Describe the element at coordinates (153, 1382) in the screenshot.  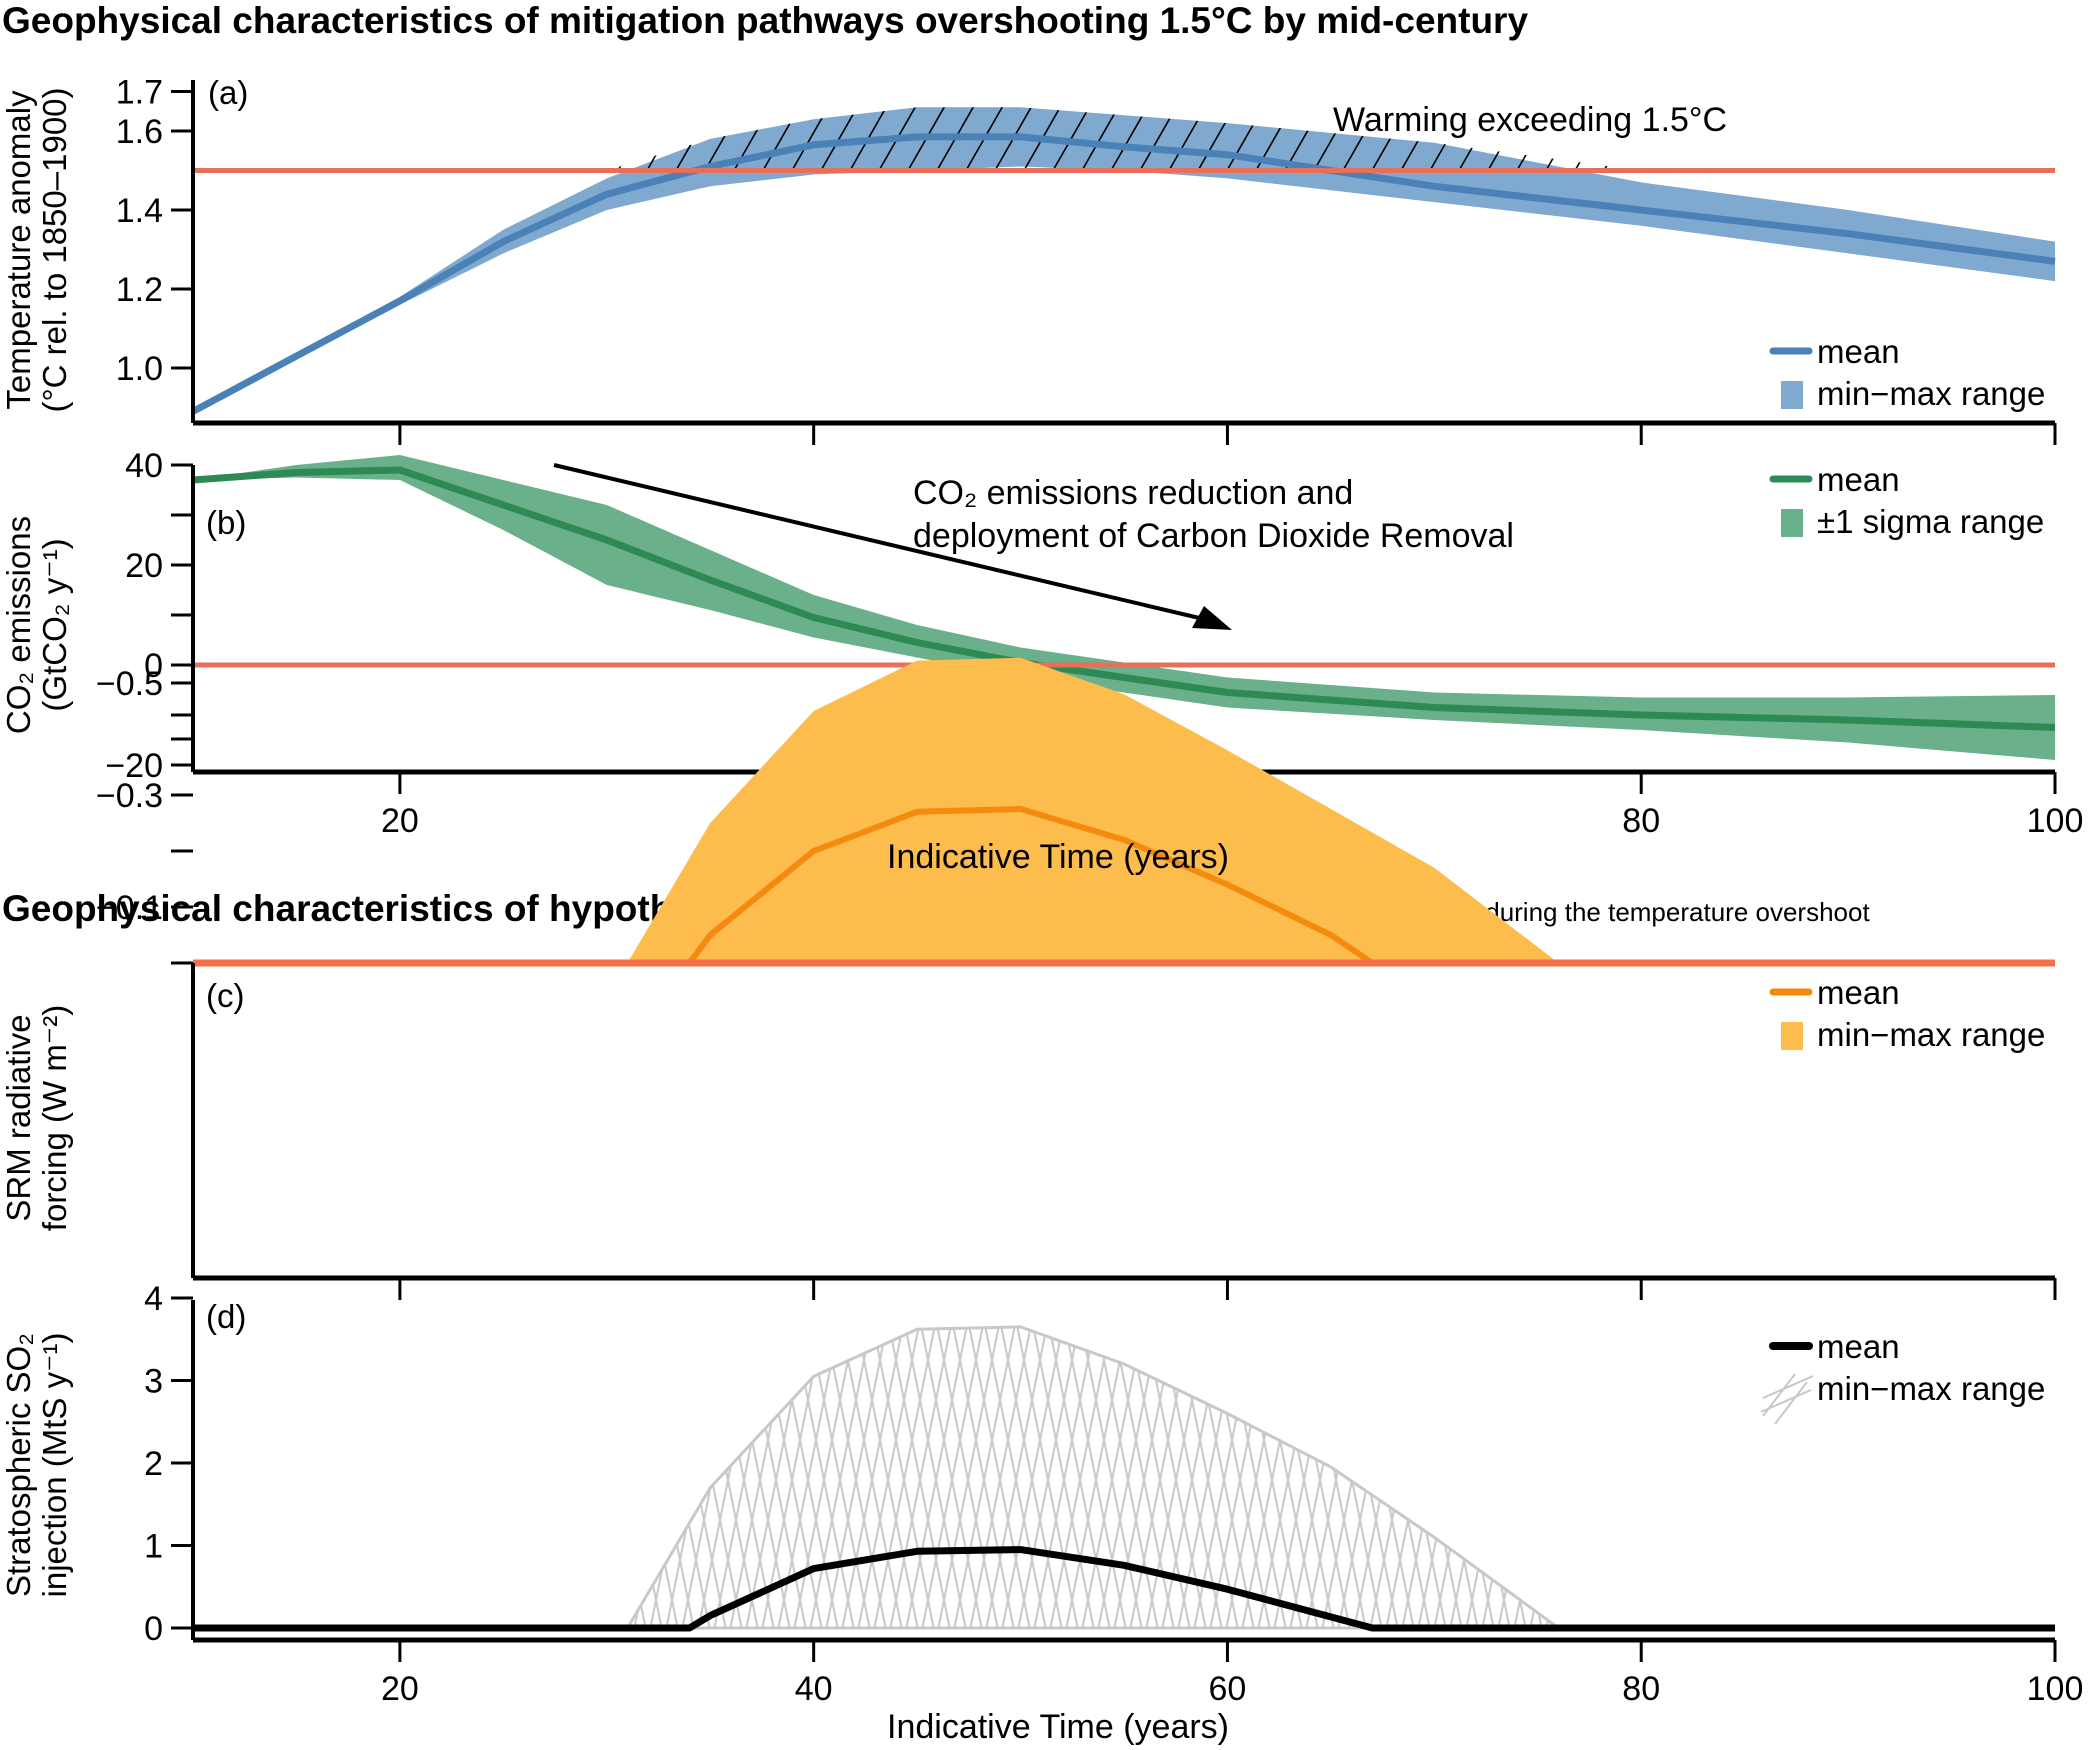
I see `y-tick-label: 3` at that location.